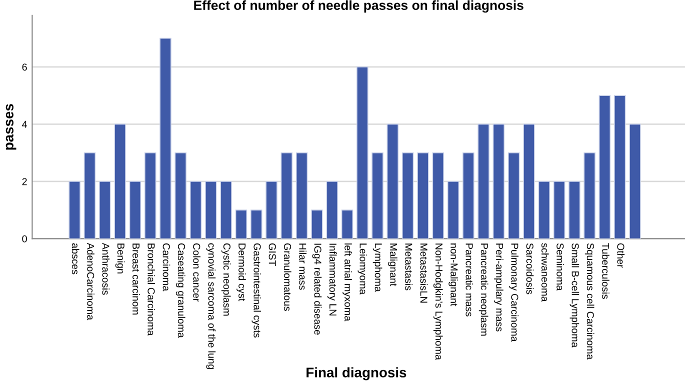  I want to click on x-tick-label: Bronchial Carcinoma, so click(151, 290).